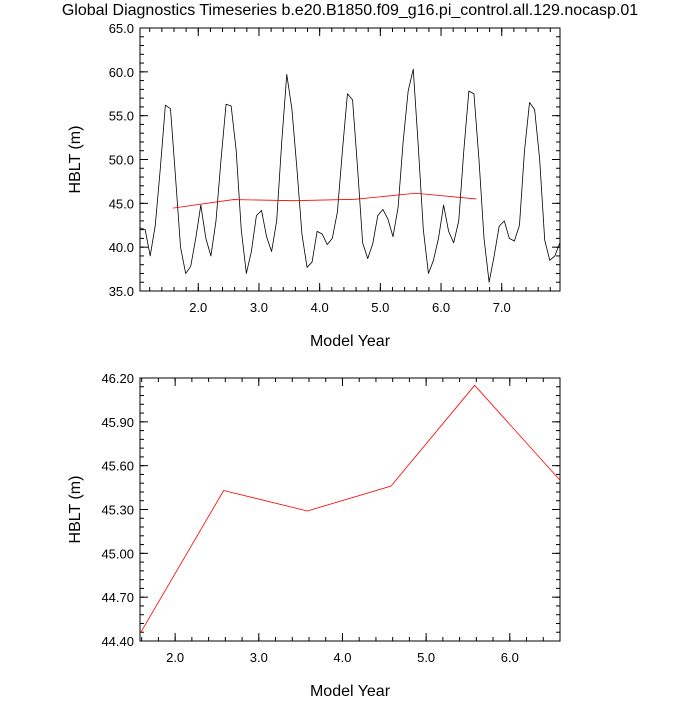 The width and height of the screenshot is (700, 705). Describe the element at coordinates (121, 72) in the screenshot. I see `y-tick-label: 60.0` at that location.